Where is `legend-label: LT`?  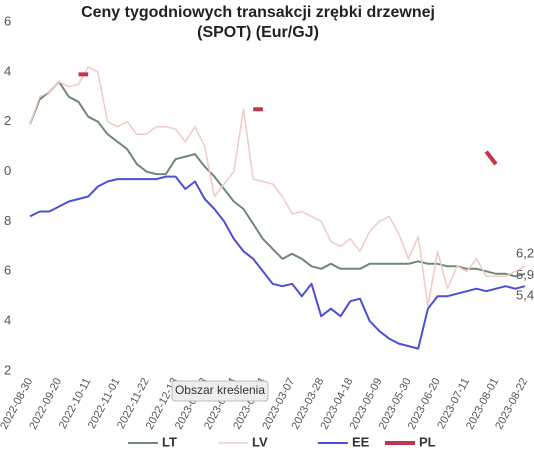
legend-label: LT is located at coordinates (169, 441).